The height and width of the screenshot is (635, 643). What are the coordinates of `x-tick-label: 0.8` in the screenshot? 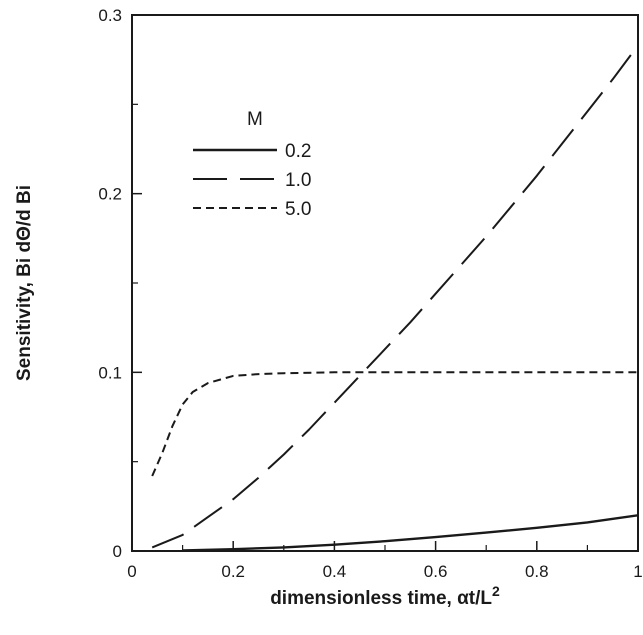 It's located at (537, 571).